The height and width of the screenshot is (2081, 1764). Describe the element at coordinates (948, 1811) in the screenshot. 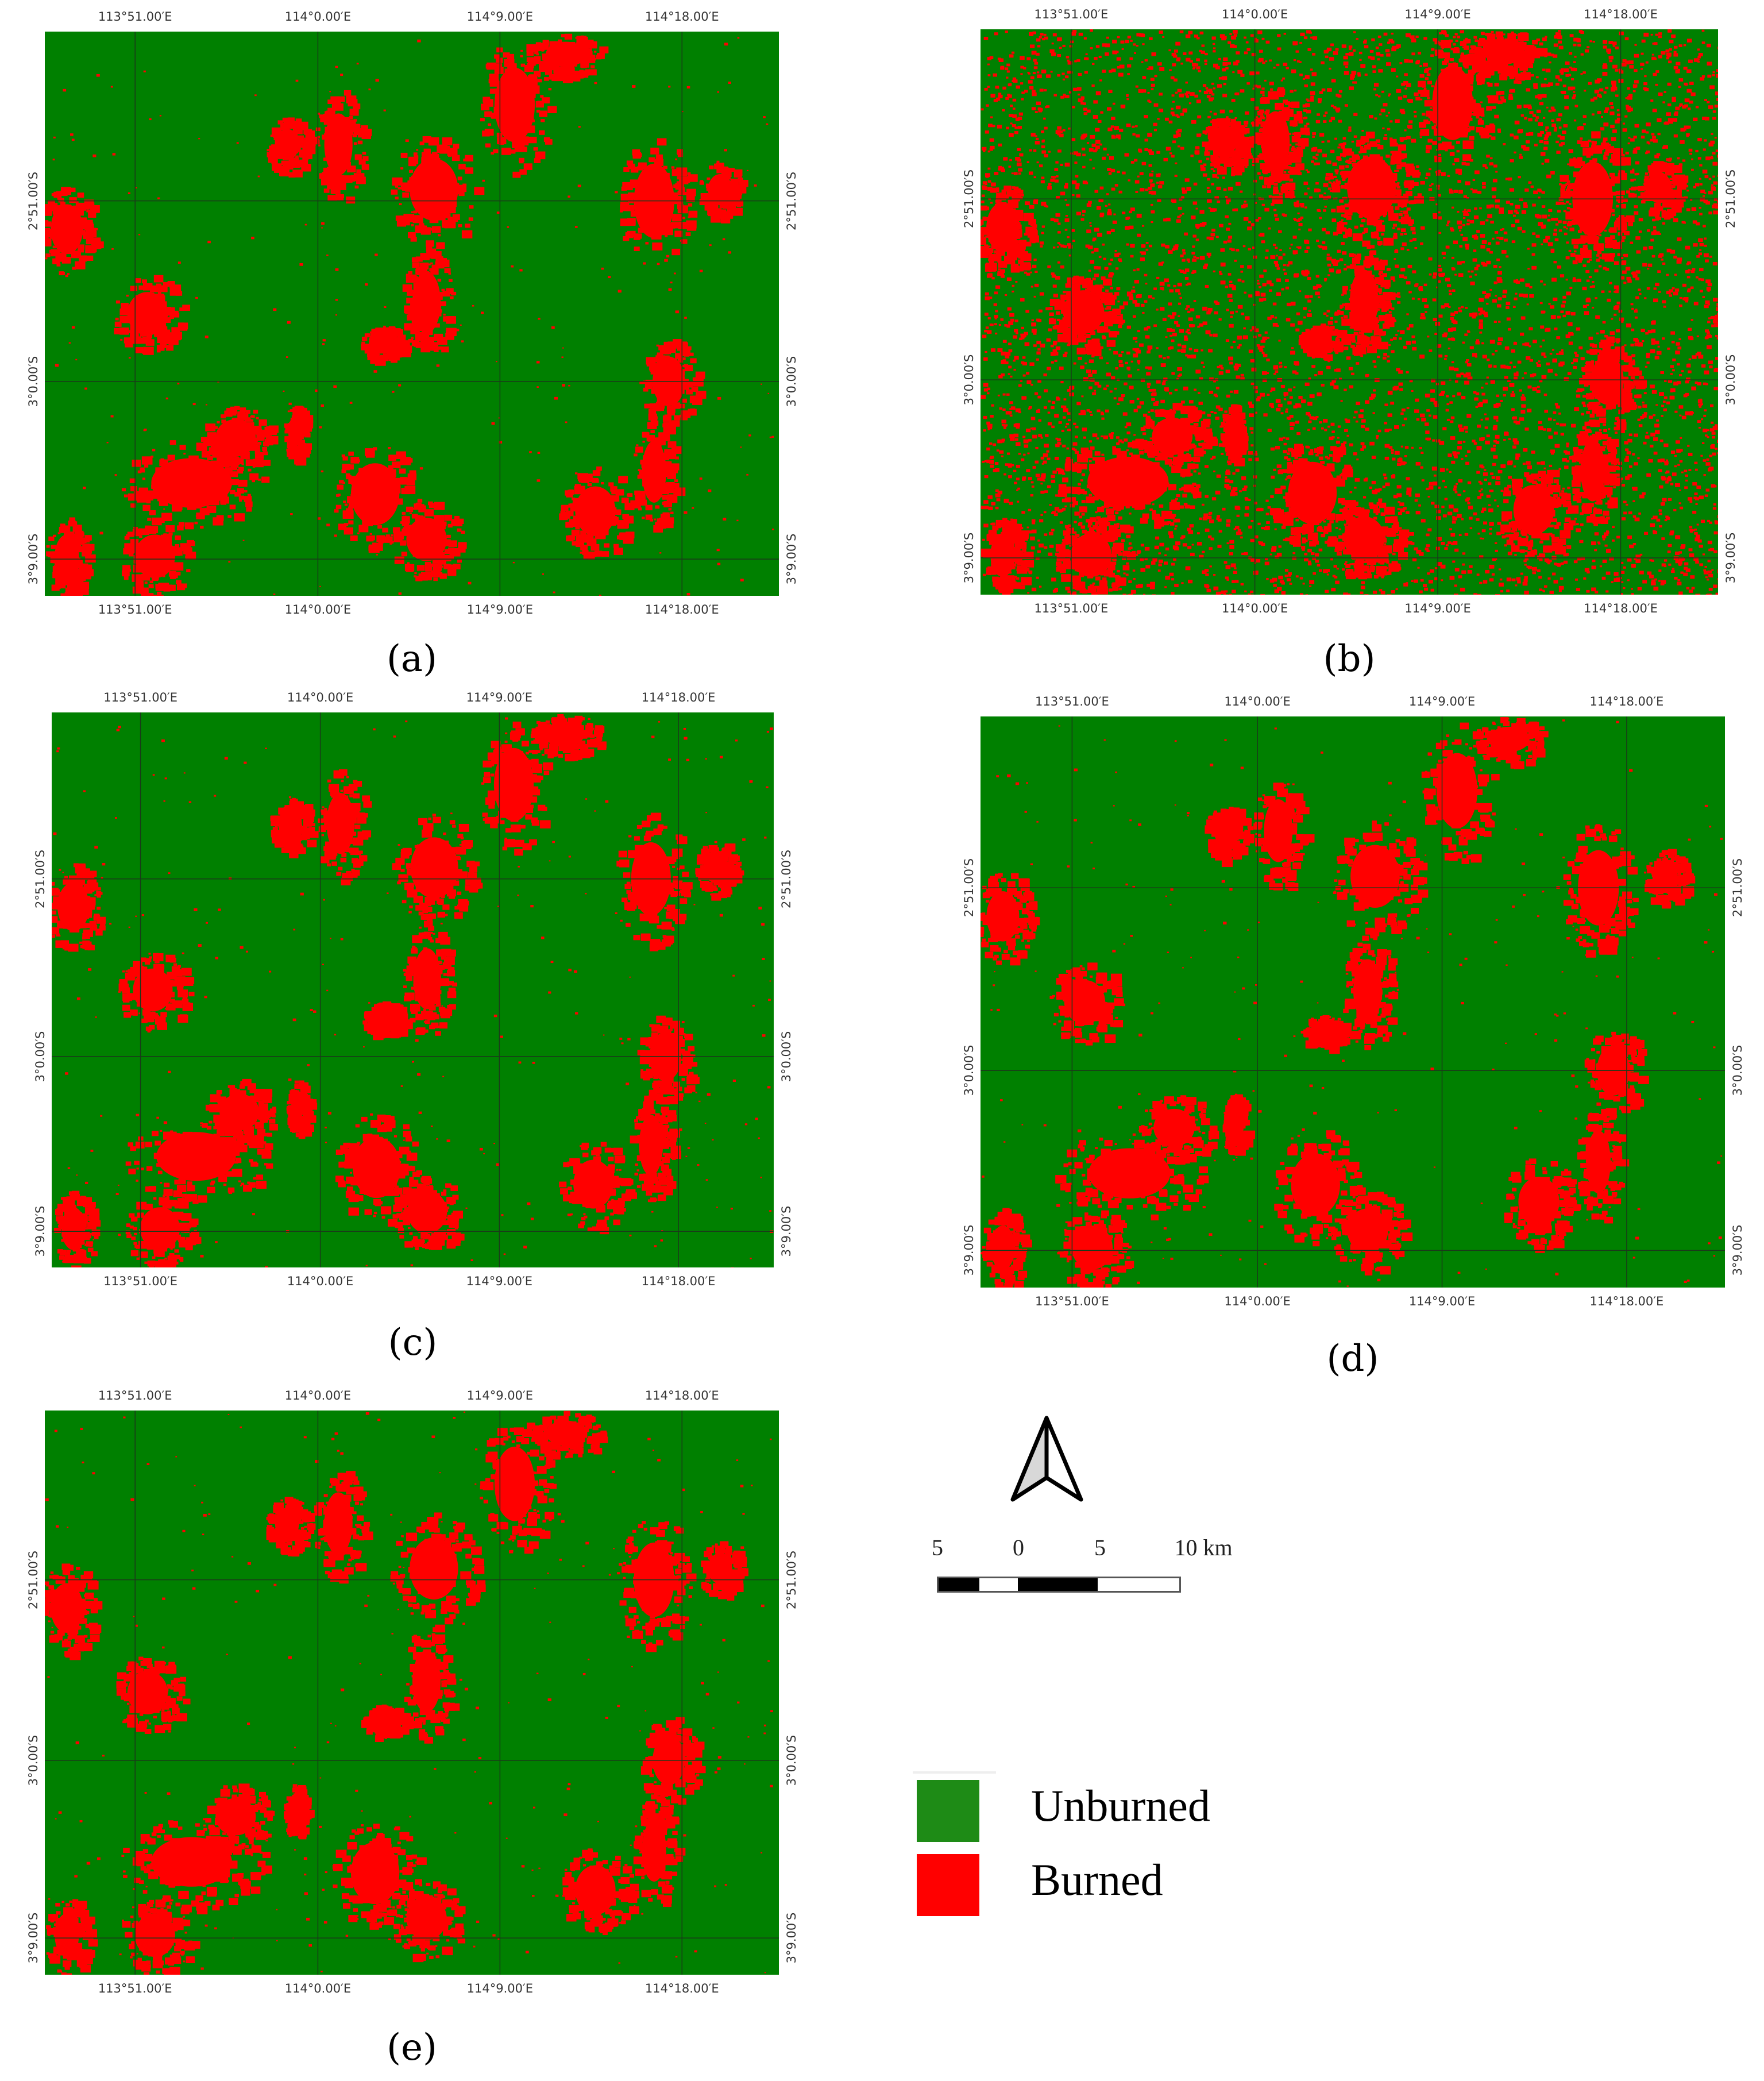

I see `legend-swatch-unburned` at that location.